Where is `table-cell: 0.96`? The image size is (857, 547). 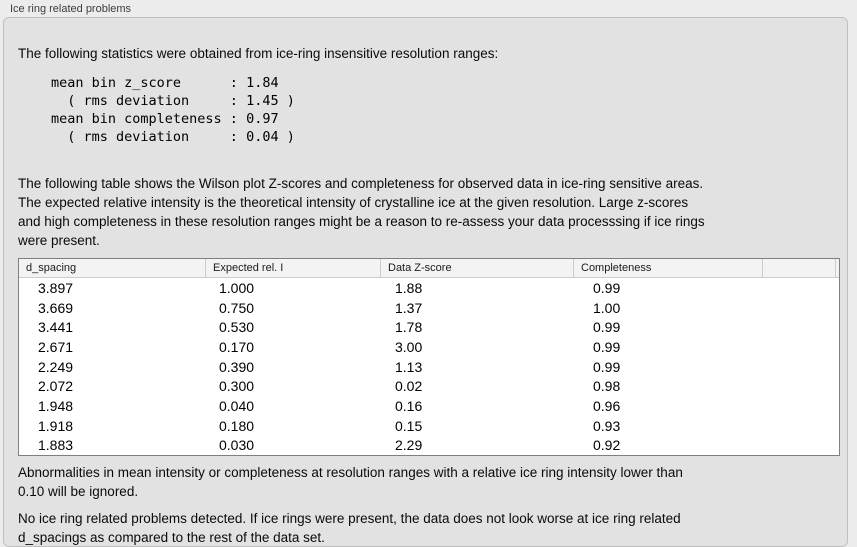 table-cell: 0.96 is located at coordinates (607, 405).